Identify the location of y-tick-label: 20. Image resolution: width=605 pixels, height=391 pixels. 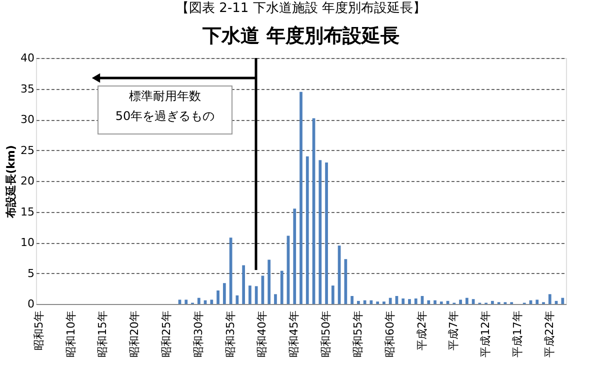
(27, 181).